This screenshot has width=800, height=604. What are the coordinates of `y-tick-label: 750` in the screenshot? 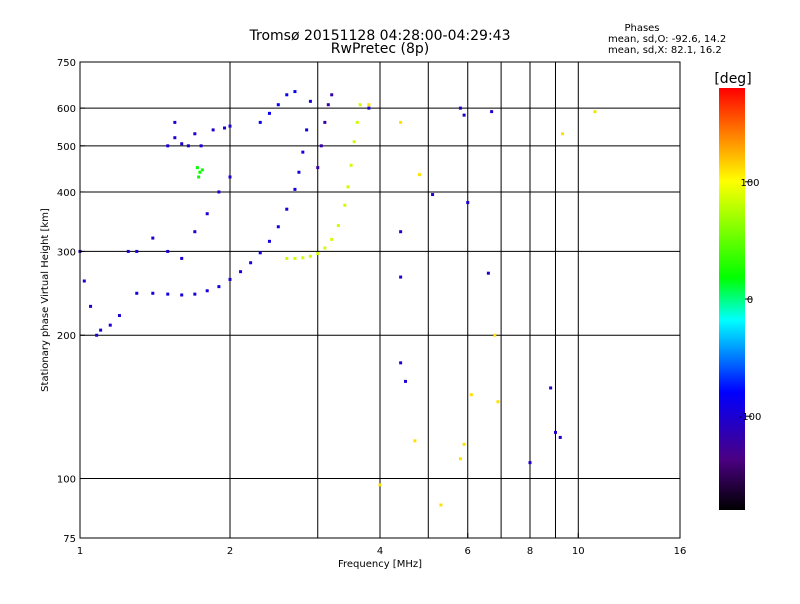 It's located at (66, 63).